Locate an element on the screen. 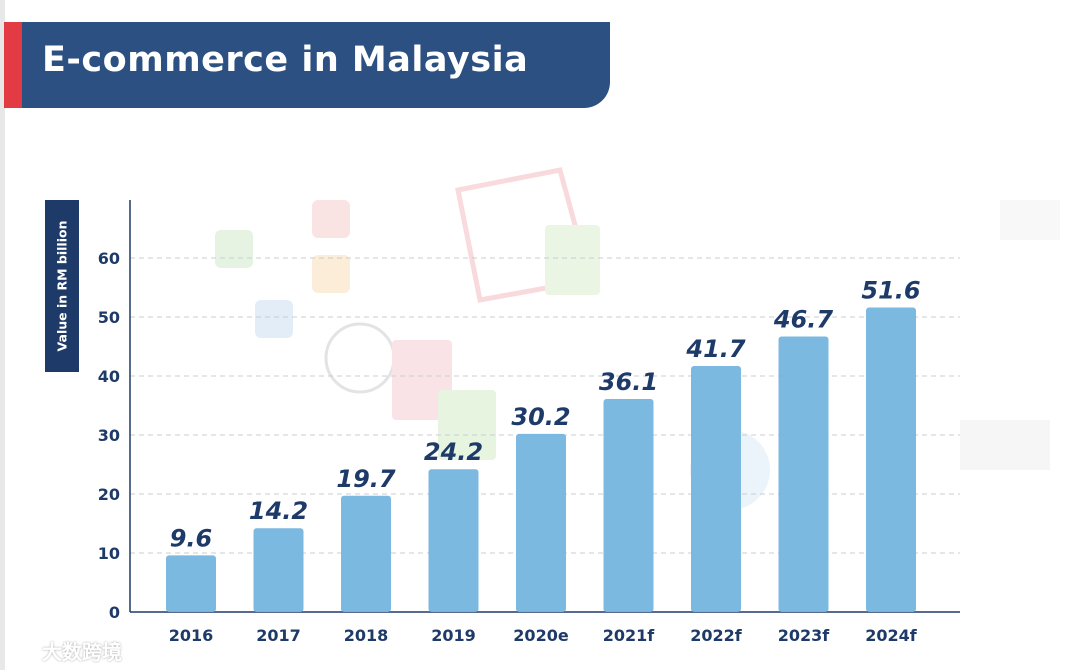  bar-2020e is located at coordinates (541, 522).